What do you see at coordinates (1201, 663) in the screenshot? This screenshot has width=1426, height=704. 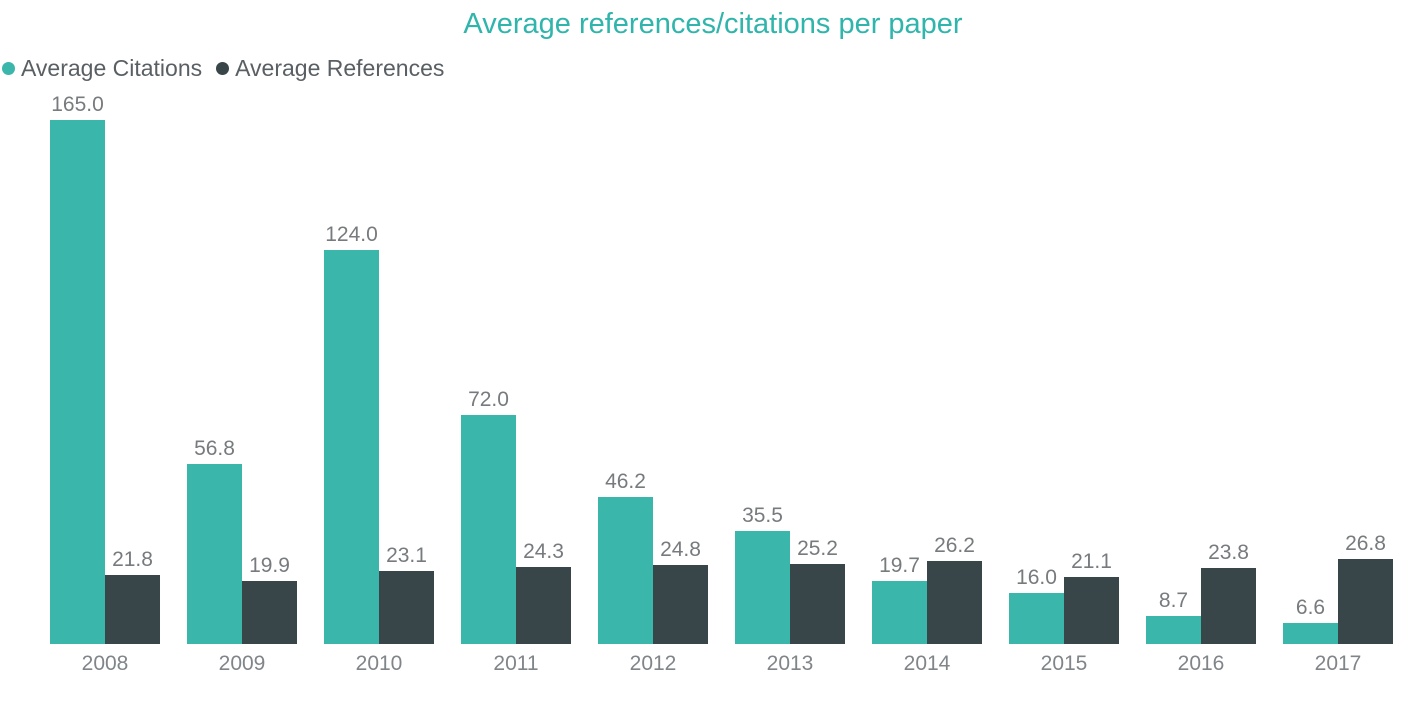 I see `x-axis-label: 2016` at bounding box center [1201, 663].